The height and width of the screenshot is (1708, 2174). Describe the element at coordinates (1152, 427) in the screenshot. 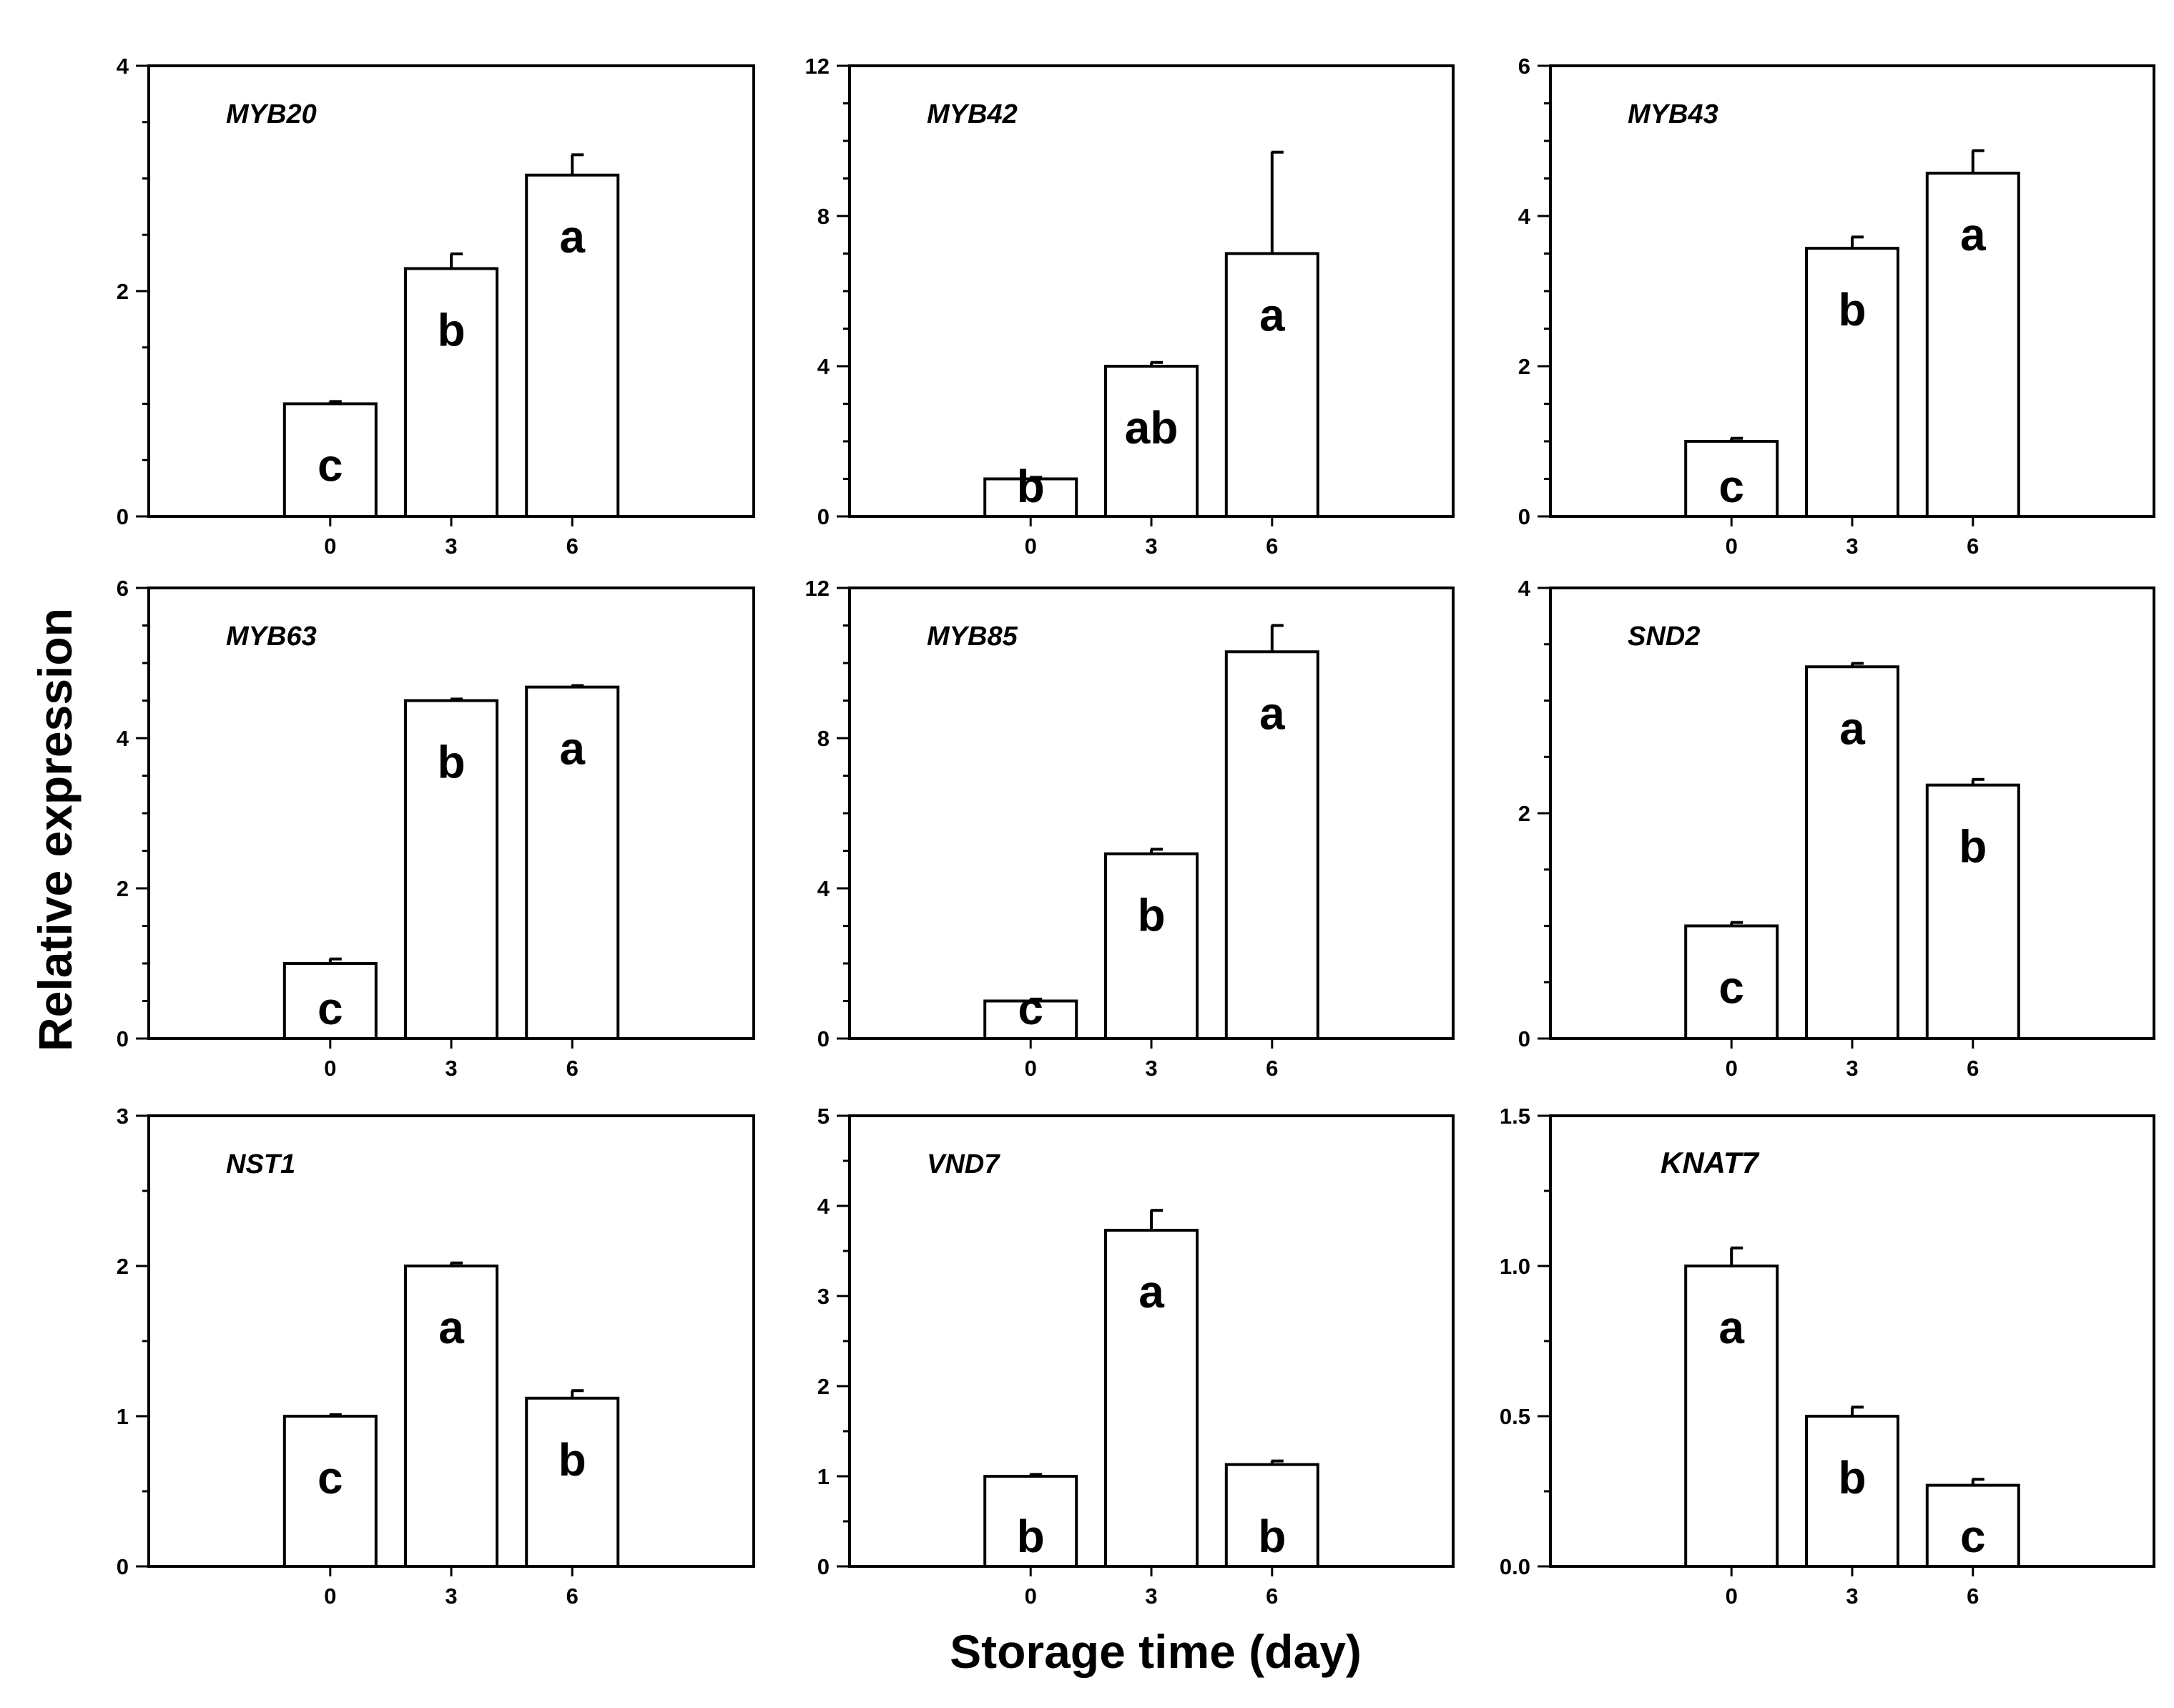

I see `significance-letter: ab` at that location.